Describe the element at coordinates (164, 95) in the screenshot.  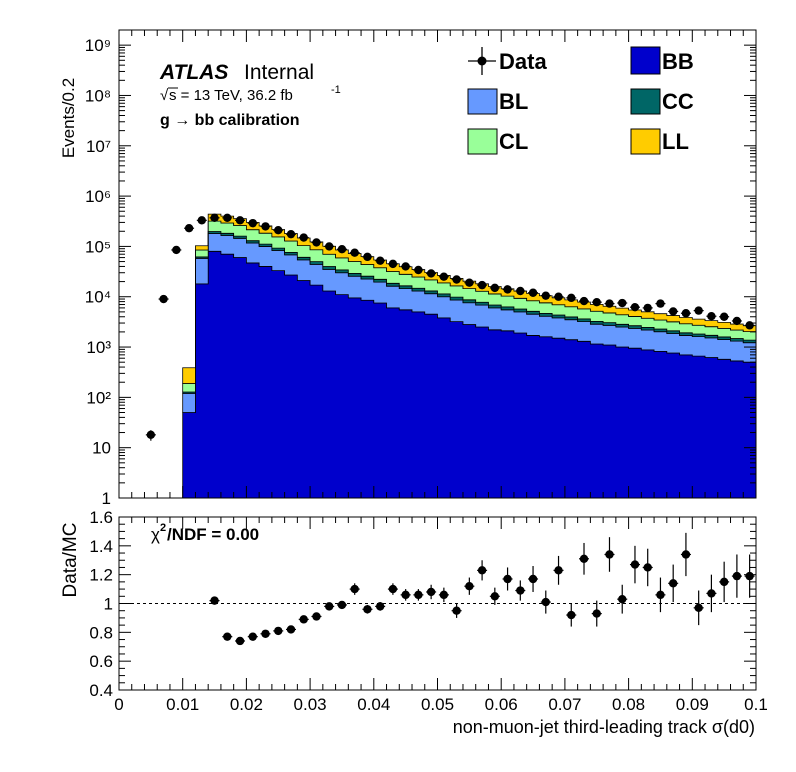
I see `sqrt-symbol: √` at that location.